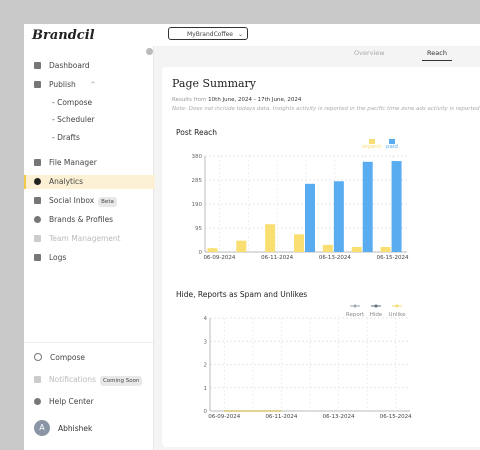  What do you see at coordinates (197, 181) in the screenshot?
I see `y-tick-label: 285` at bounding box center [197, 181].